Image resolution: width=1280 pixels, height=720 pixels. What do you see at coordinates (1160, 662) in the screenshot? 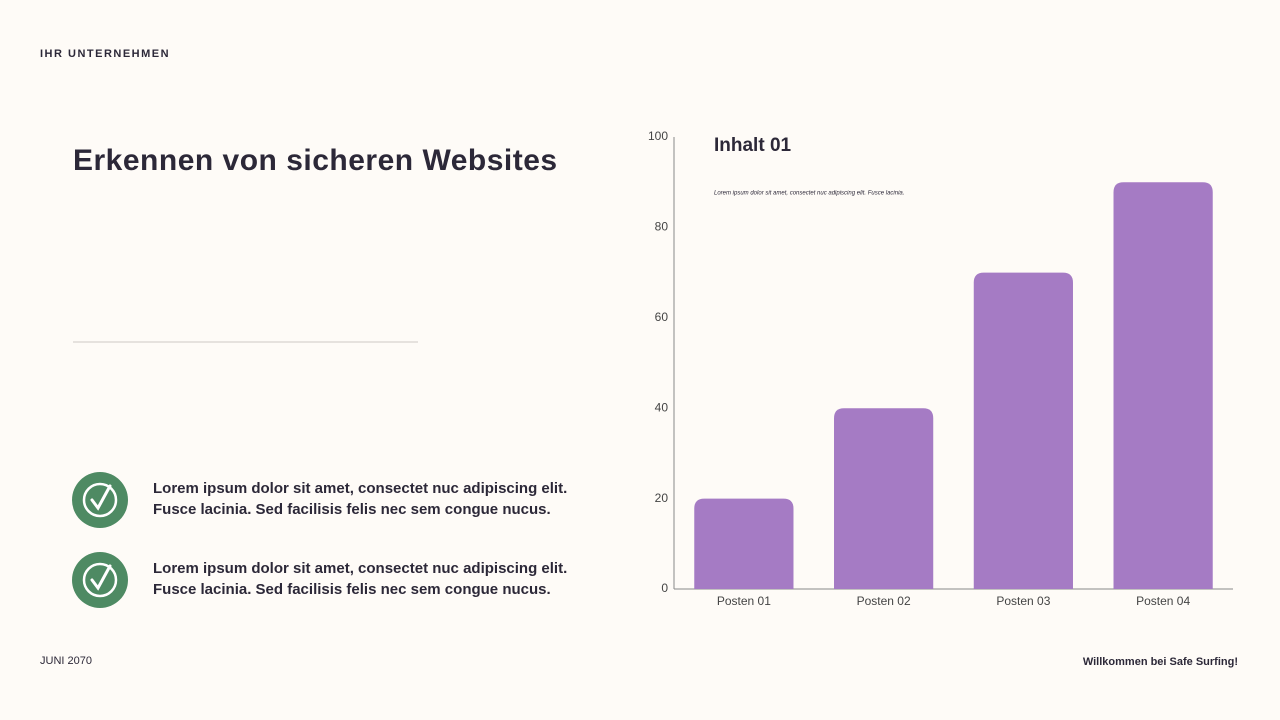
I see `footer-tagline: Willkommen bei Safe Surfing!` at bounding box center [1160, 662].